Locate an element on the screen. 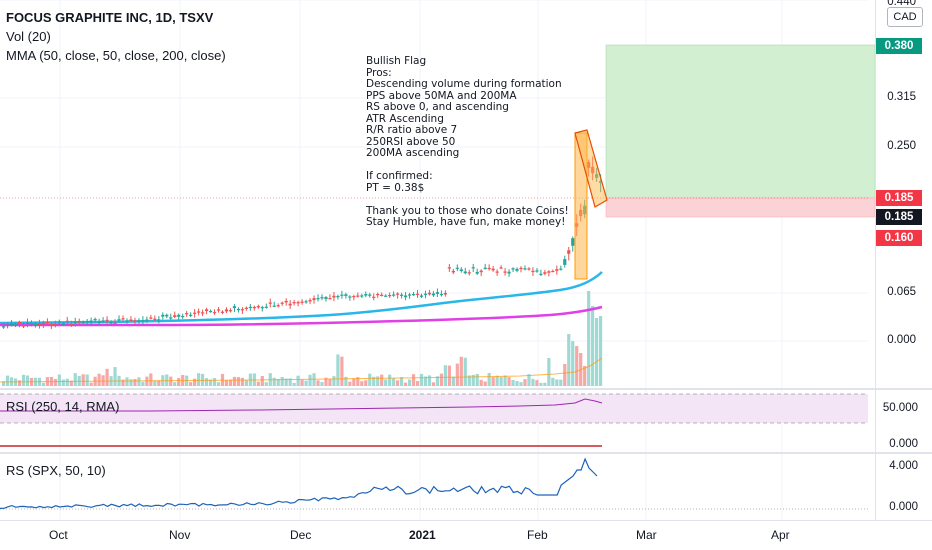 The width and height of the screenshot is (932, 550). symbol-title: FOCUS GRAPHITE INC, 1D, TSXV is located at coordinates (110, 17).